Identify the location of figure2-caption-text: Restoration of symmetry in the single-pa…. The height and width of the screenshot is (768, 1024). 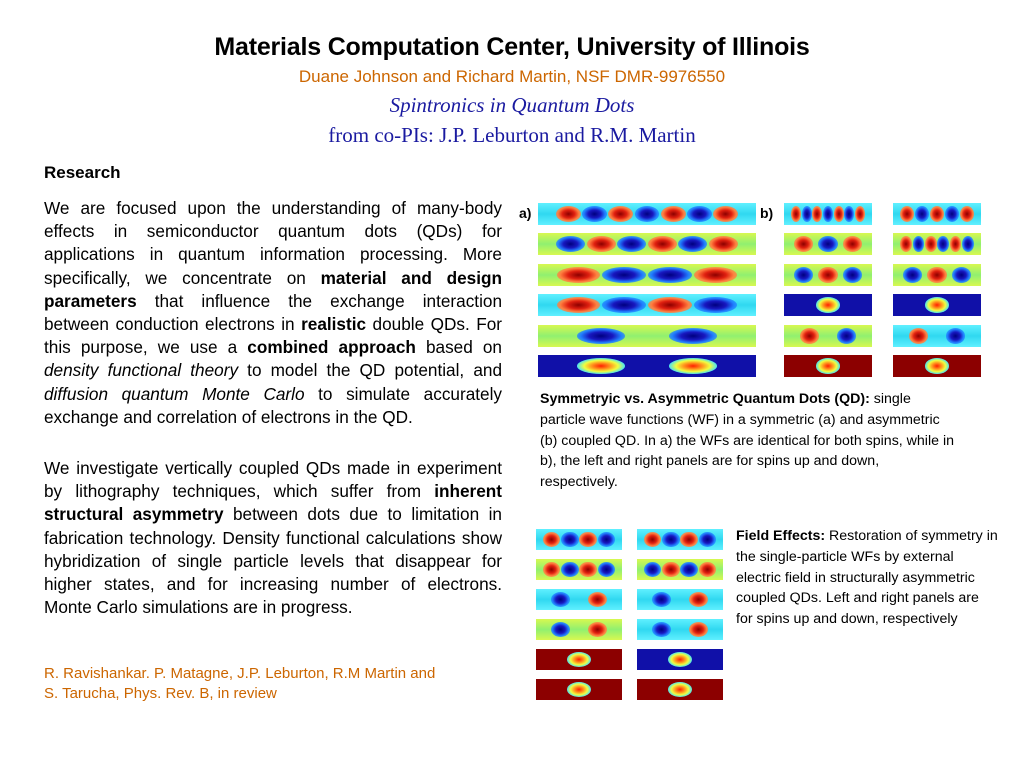
(867, 578).